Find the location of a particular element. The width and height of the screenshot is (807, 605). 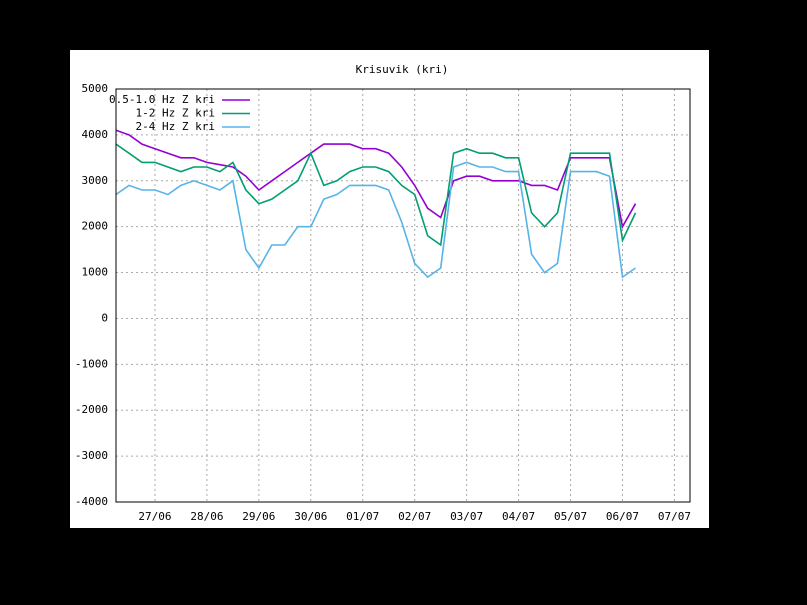

legend-label: 1-2 Hz Z kri is located at coordinates (175, 113).